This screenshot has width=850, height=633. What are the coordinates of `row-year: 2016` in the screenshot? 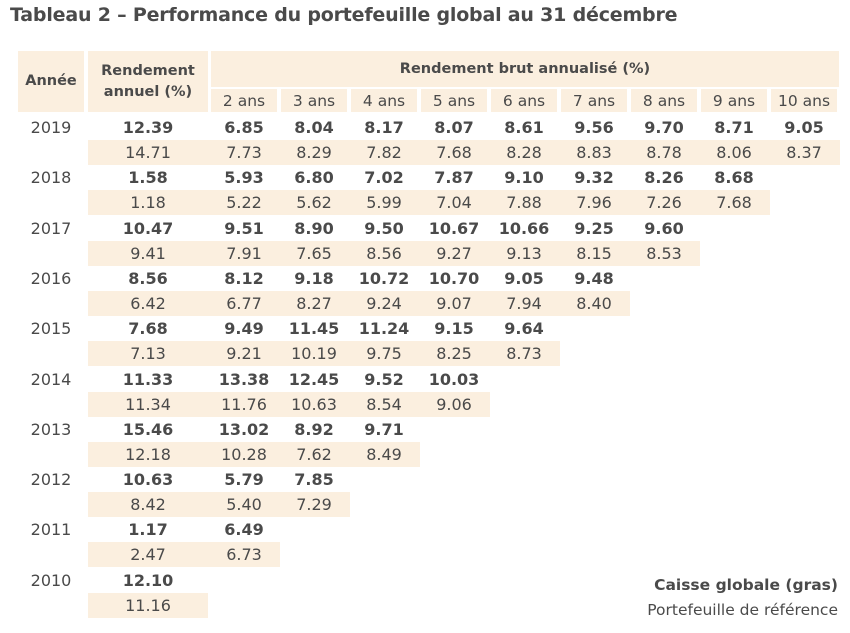 It's located at (51, 278).